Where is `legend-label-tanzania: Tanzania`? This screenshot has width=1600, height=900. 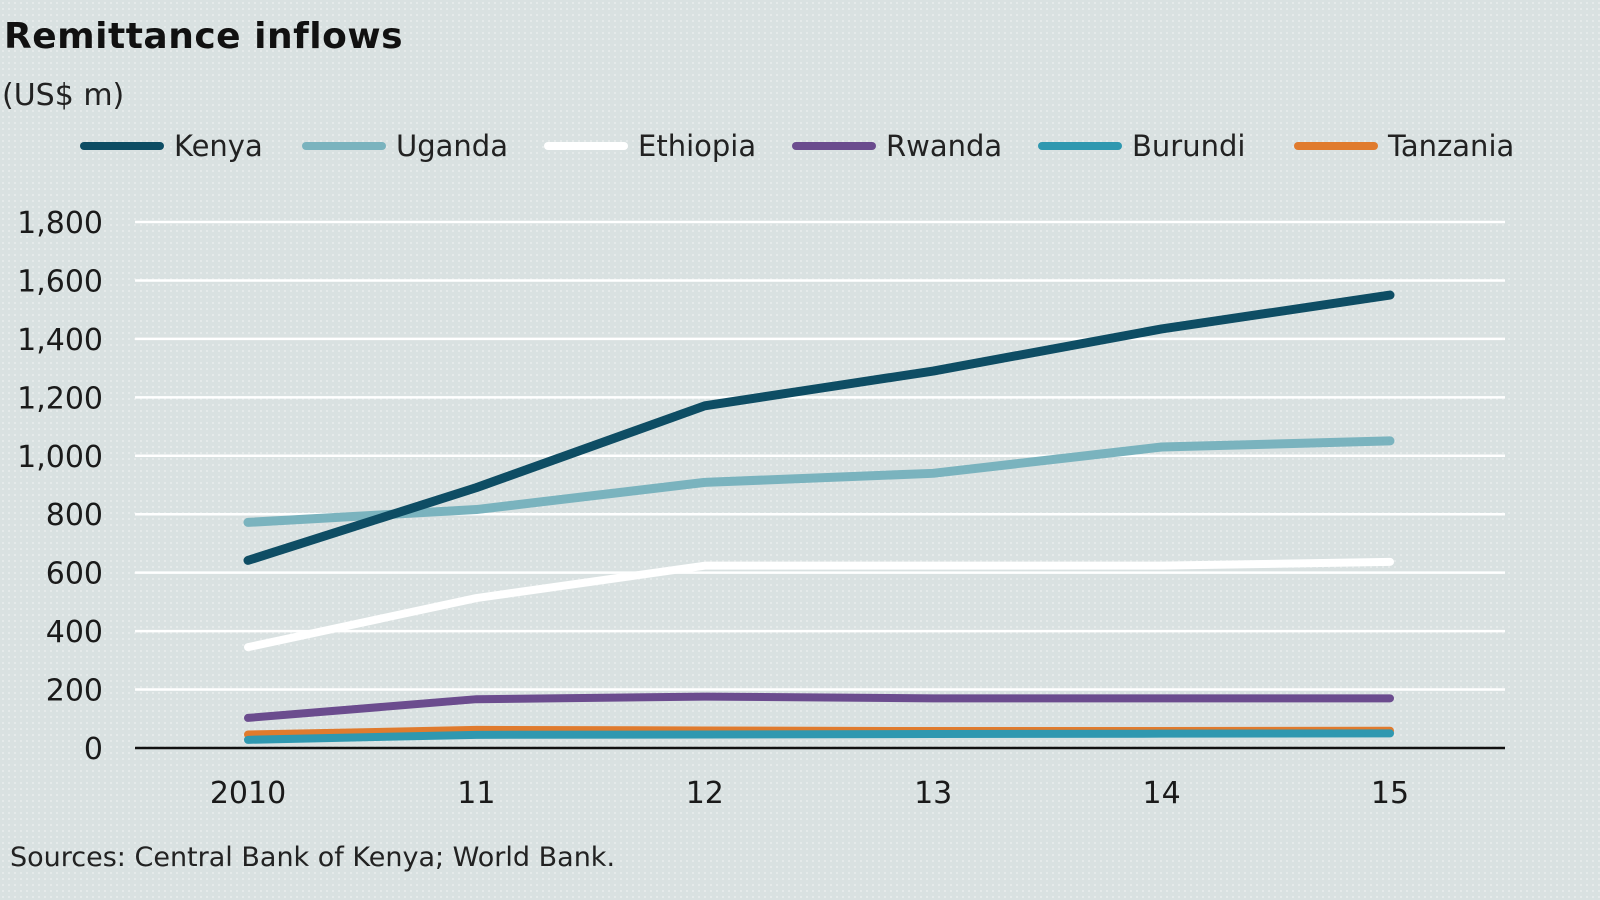 legend-label-tanzania: Tanzania is located at coordinates (1451, 146).